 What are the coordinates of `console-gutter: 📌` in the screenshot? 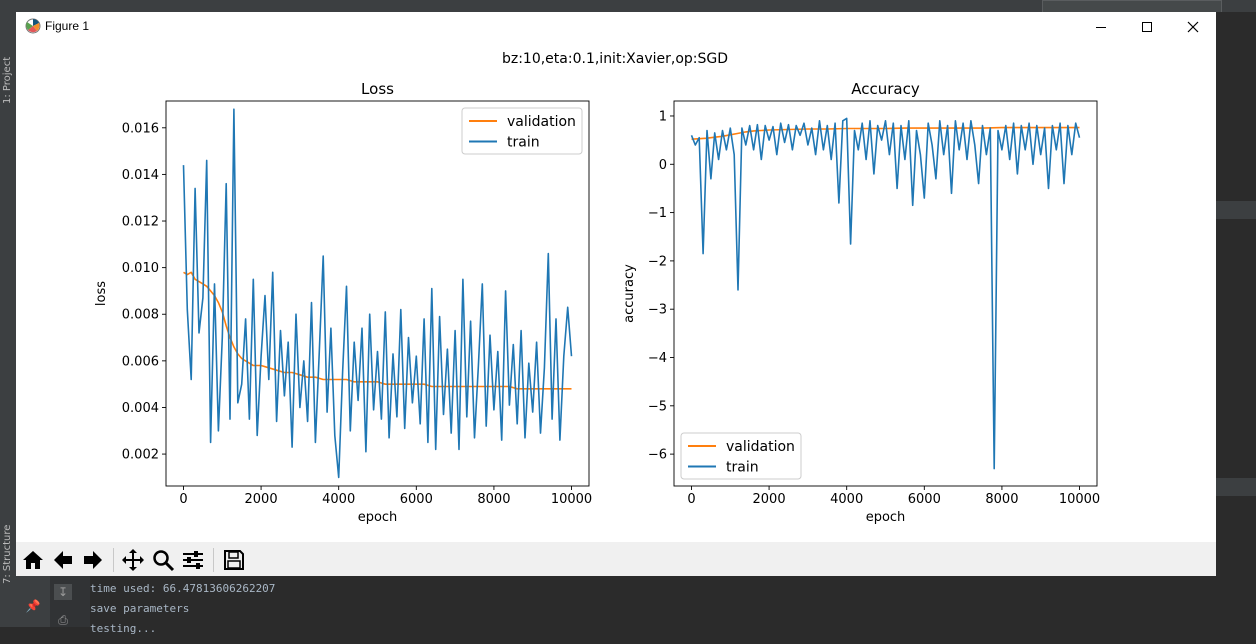 It's located at (33, 601).